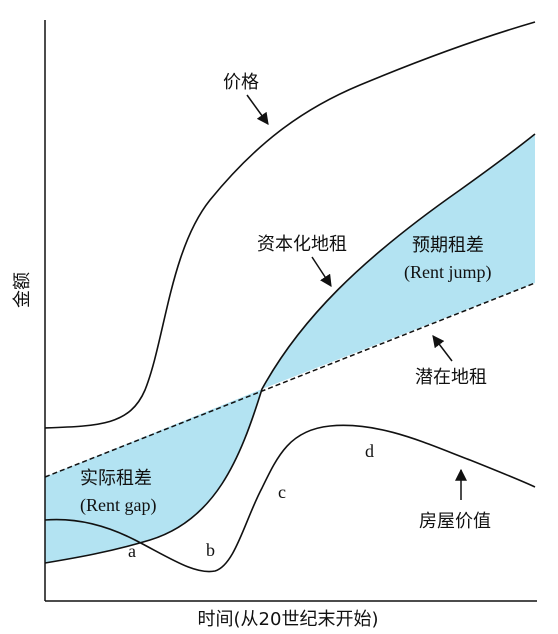 The height and width of the screenshot is (634, 558). I want to click on potential-rent-label: 潜在地租, so click(451, 377).